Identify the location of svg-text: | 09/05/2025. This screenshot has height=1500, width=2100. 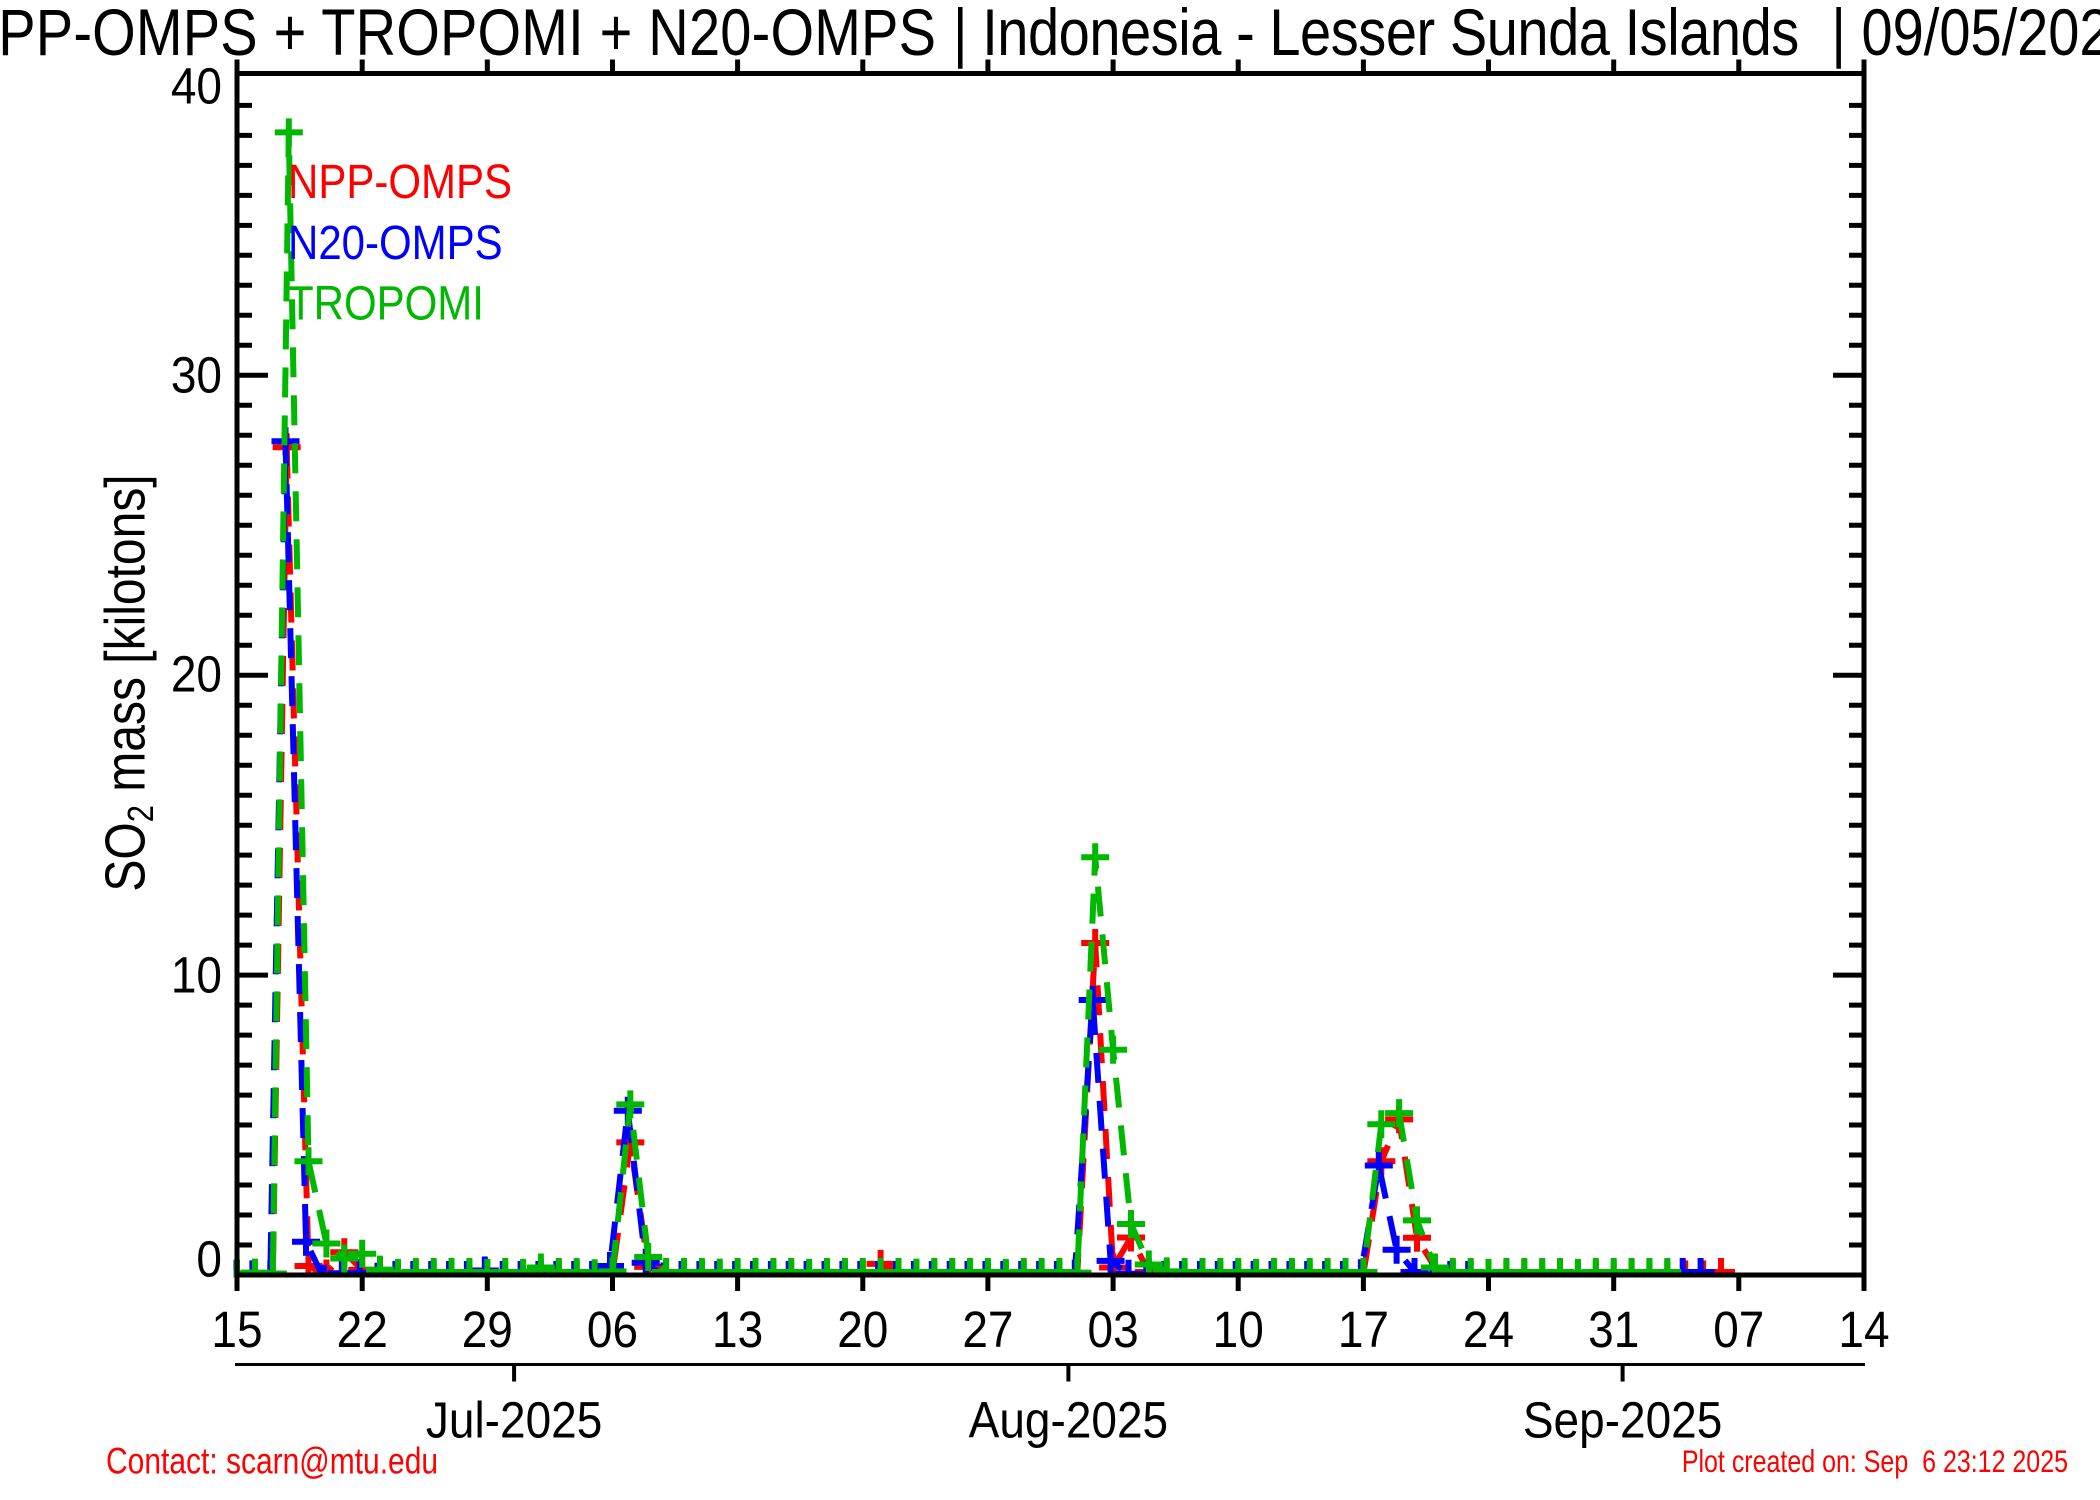
(1965, 34).